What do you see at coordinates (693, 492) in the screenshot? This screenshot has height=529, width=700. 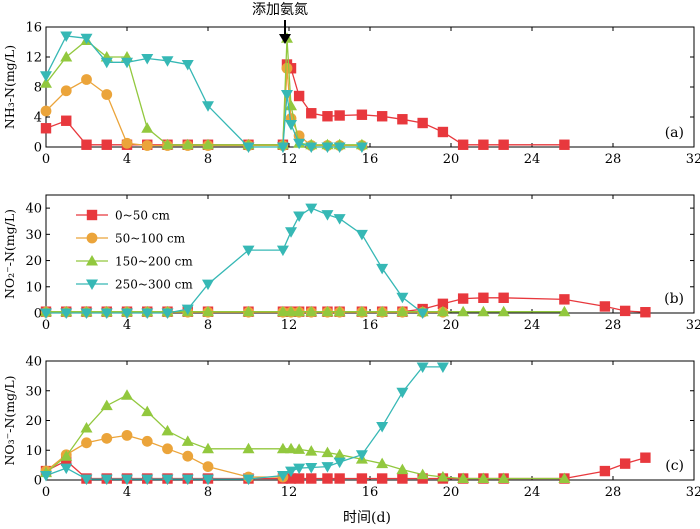 I see `panel-3-x-tick-label: 32` at bounding box center [693, 492].